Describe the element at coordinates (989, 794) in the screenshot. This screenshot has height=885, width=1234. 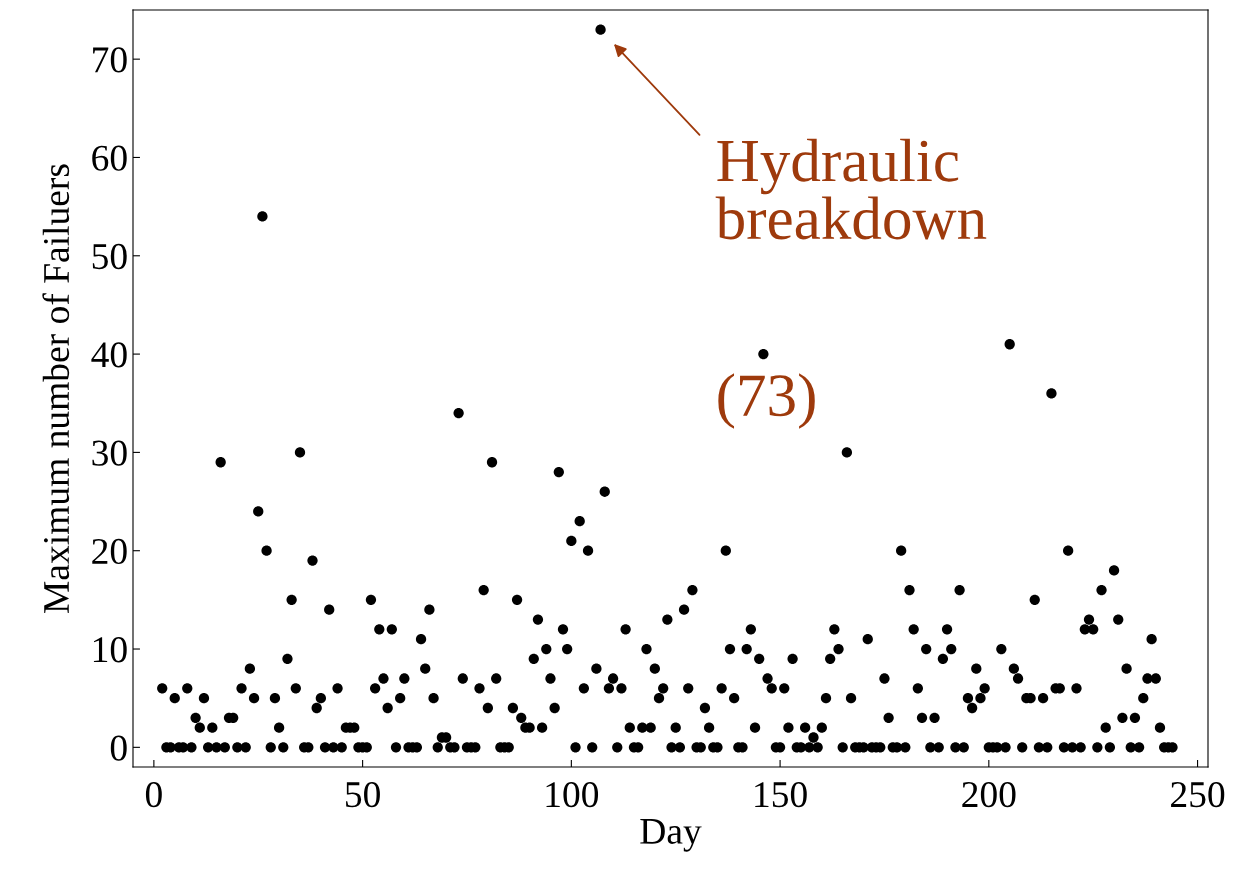
I see `x-tick-label: 200` at that location.